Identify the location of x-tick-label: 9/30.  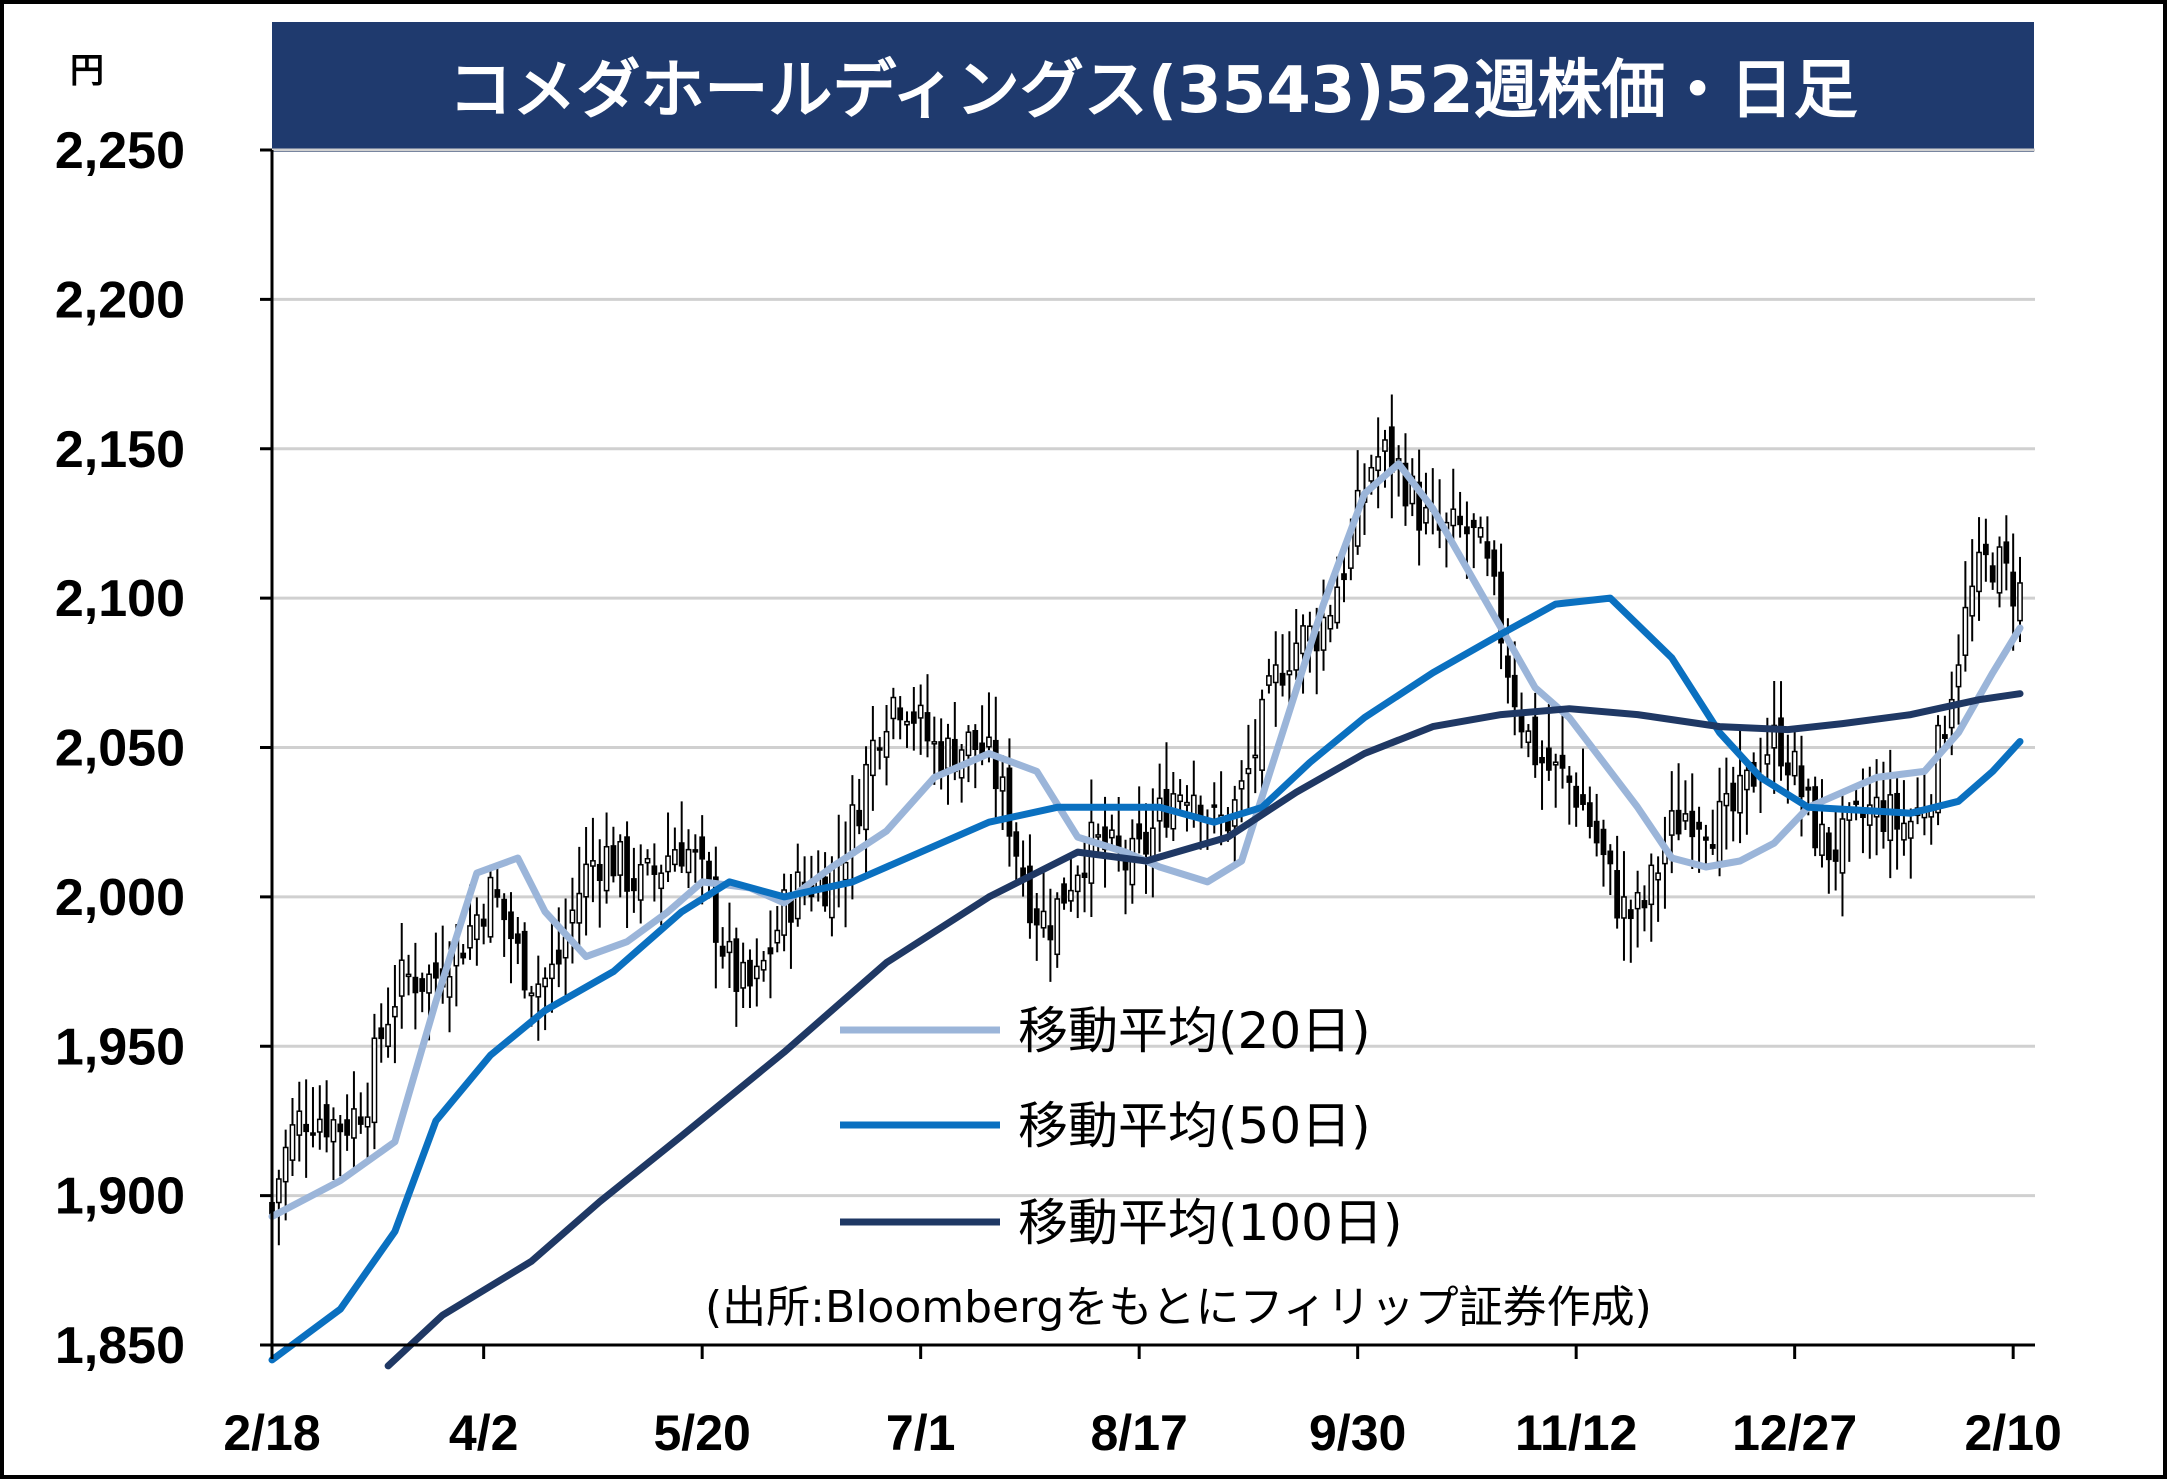
(1357, 1433).